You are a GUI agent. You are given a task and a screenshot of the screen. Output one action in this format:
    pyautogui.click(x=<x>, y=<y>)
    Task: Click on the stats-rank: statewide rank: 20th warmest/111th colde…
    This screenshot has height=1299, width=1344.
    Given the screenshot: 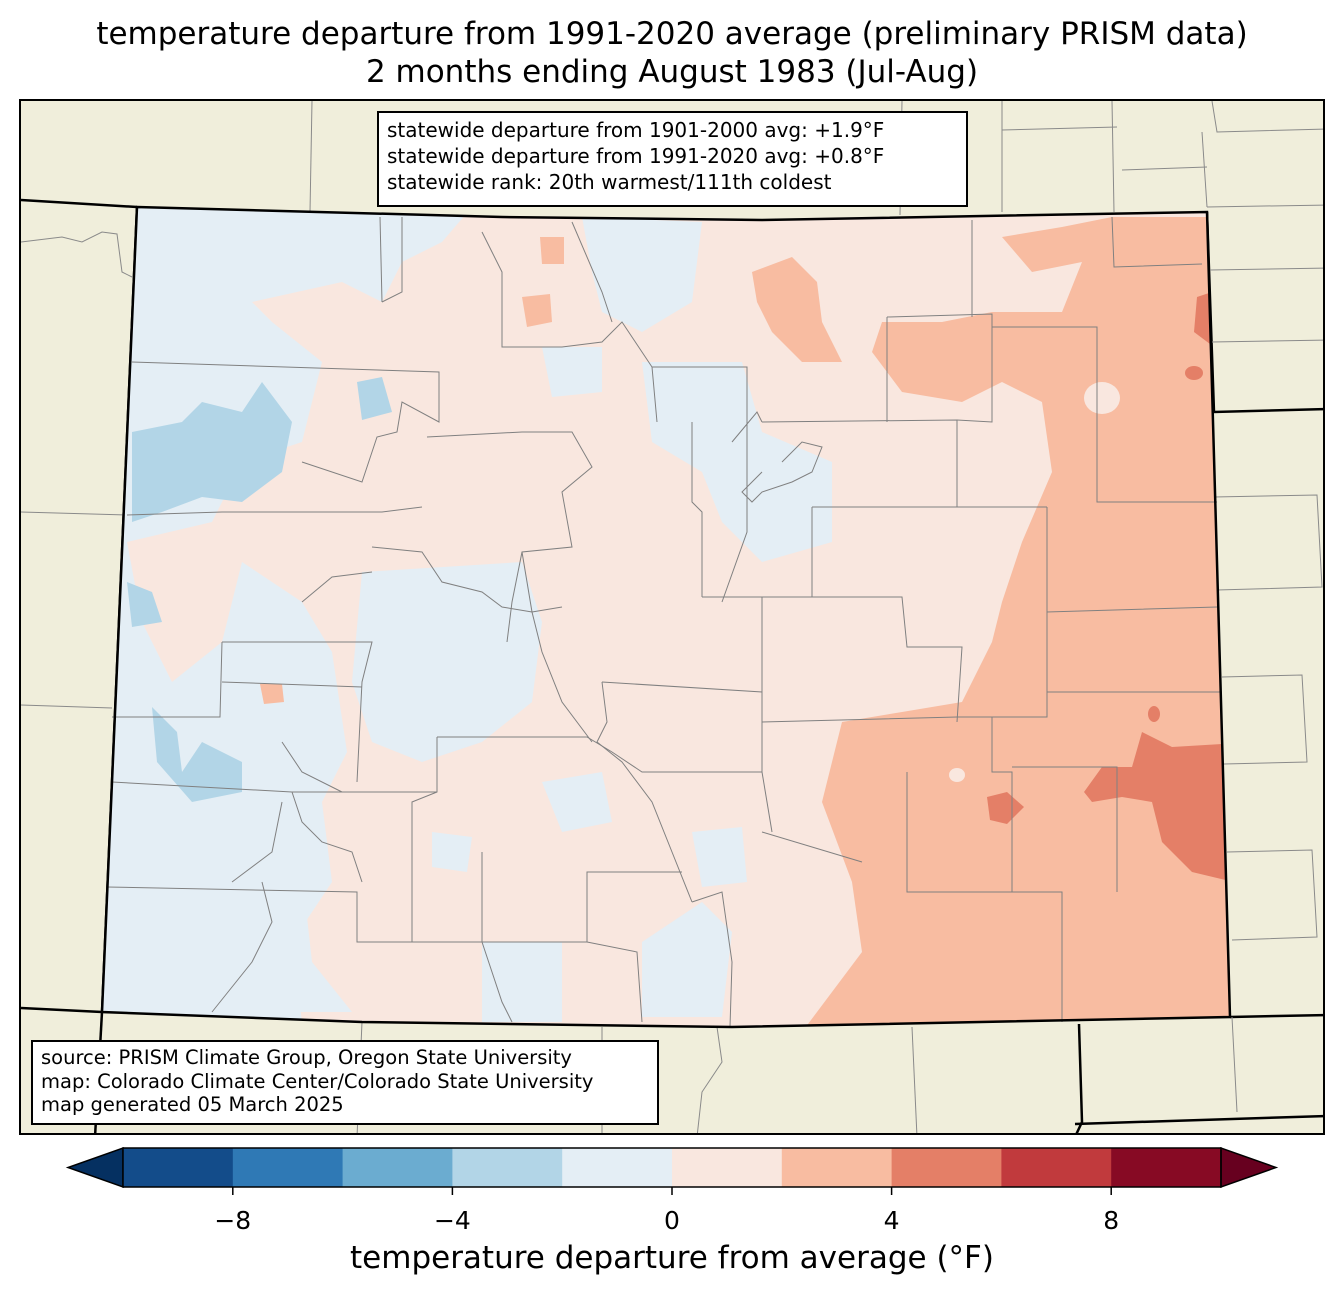 What is the action you would take?
    pyautogui.click(x=609, y=182)
    